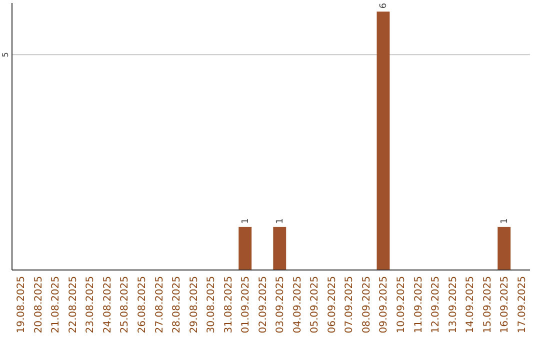 Image resolution: width=540 pixels, height=340 pixels. Describe the element at coordinates (177, 305) in the screenshot. I see `x-tick-label: 28.08.2025` at that location.